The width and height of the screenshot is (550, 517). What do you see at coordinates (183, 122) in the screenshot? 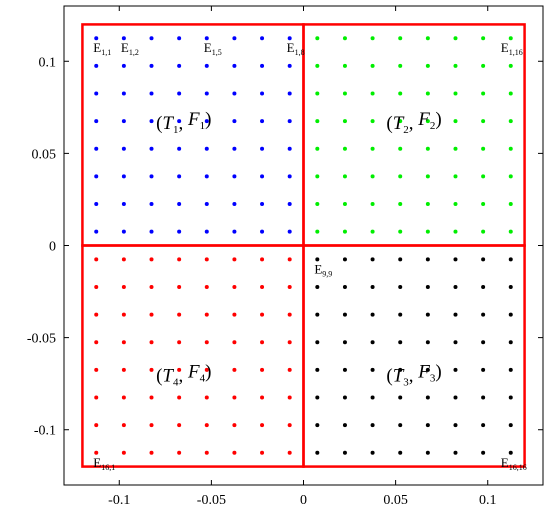
I see `region-label: (T1, F1)` at bounding box center [183, 122].